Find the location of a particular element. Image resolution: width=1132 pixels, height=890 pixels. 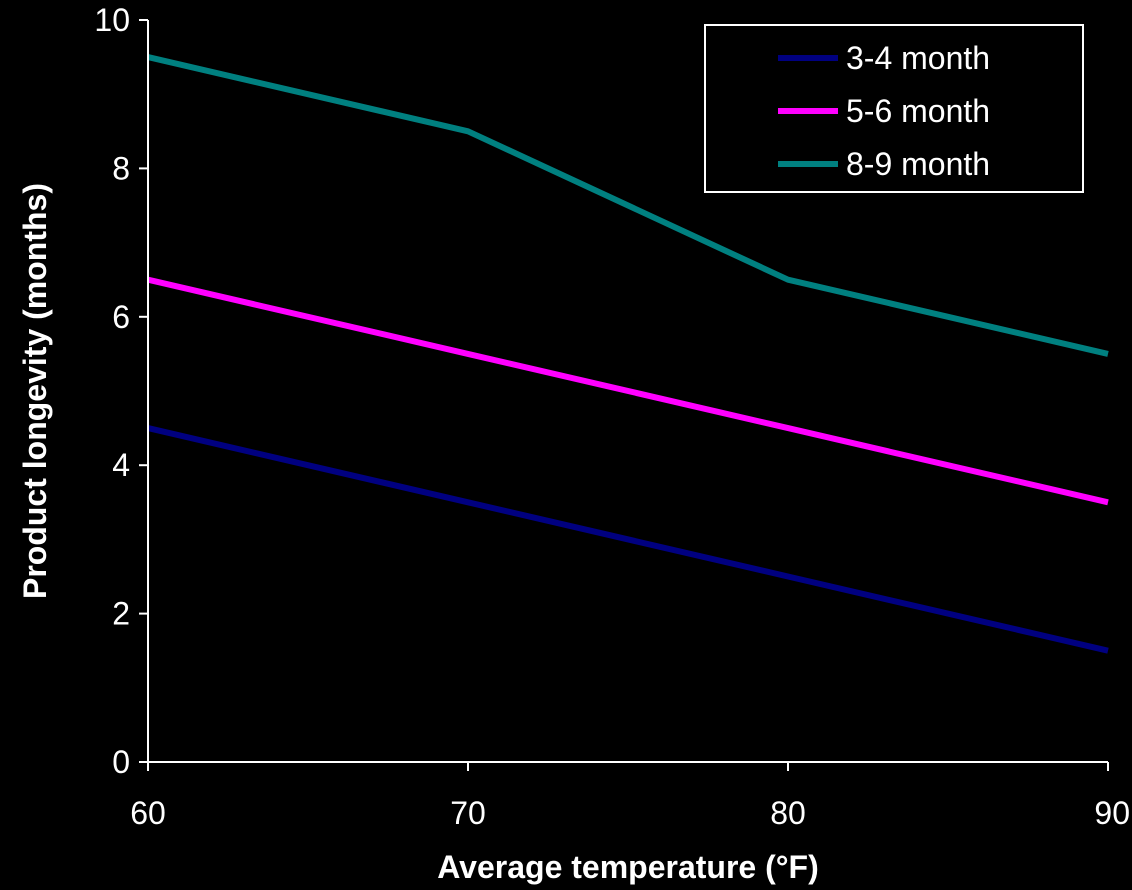

x-axis-ticks: 60 70 80 90 is located at coordinates (630, 796).